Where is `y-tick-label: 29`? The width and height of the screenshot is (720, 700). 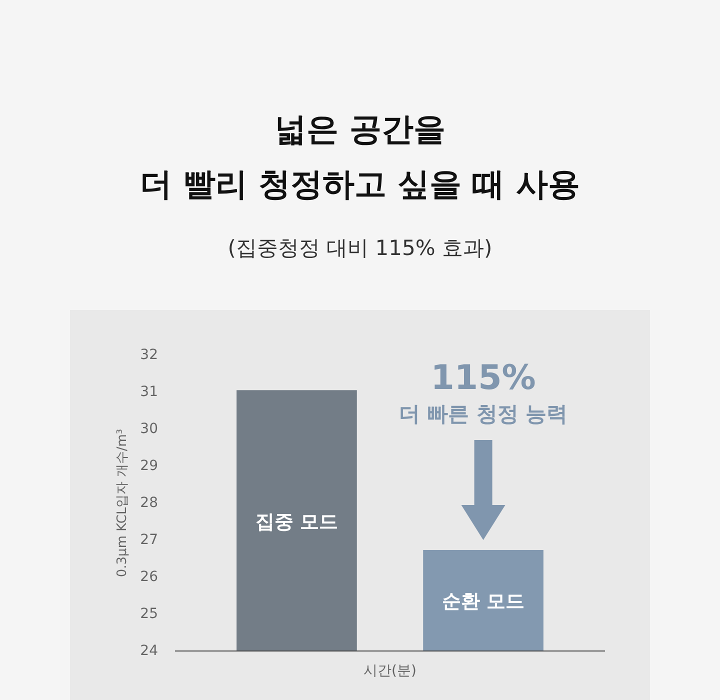
y-tick-label: 29 is located at coordinates (149, 466).